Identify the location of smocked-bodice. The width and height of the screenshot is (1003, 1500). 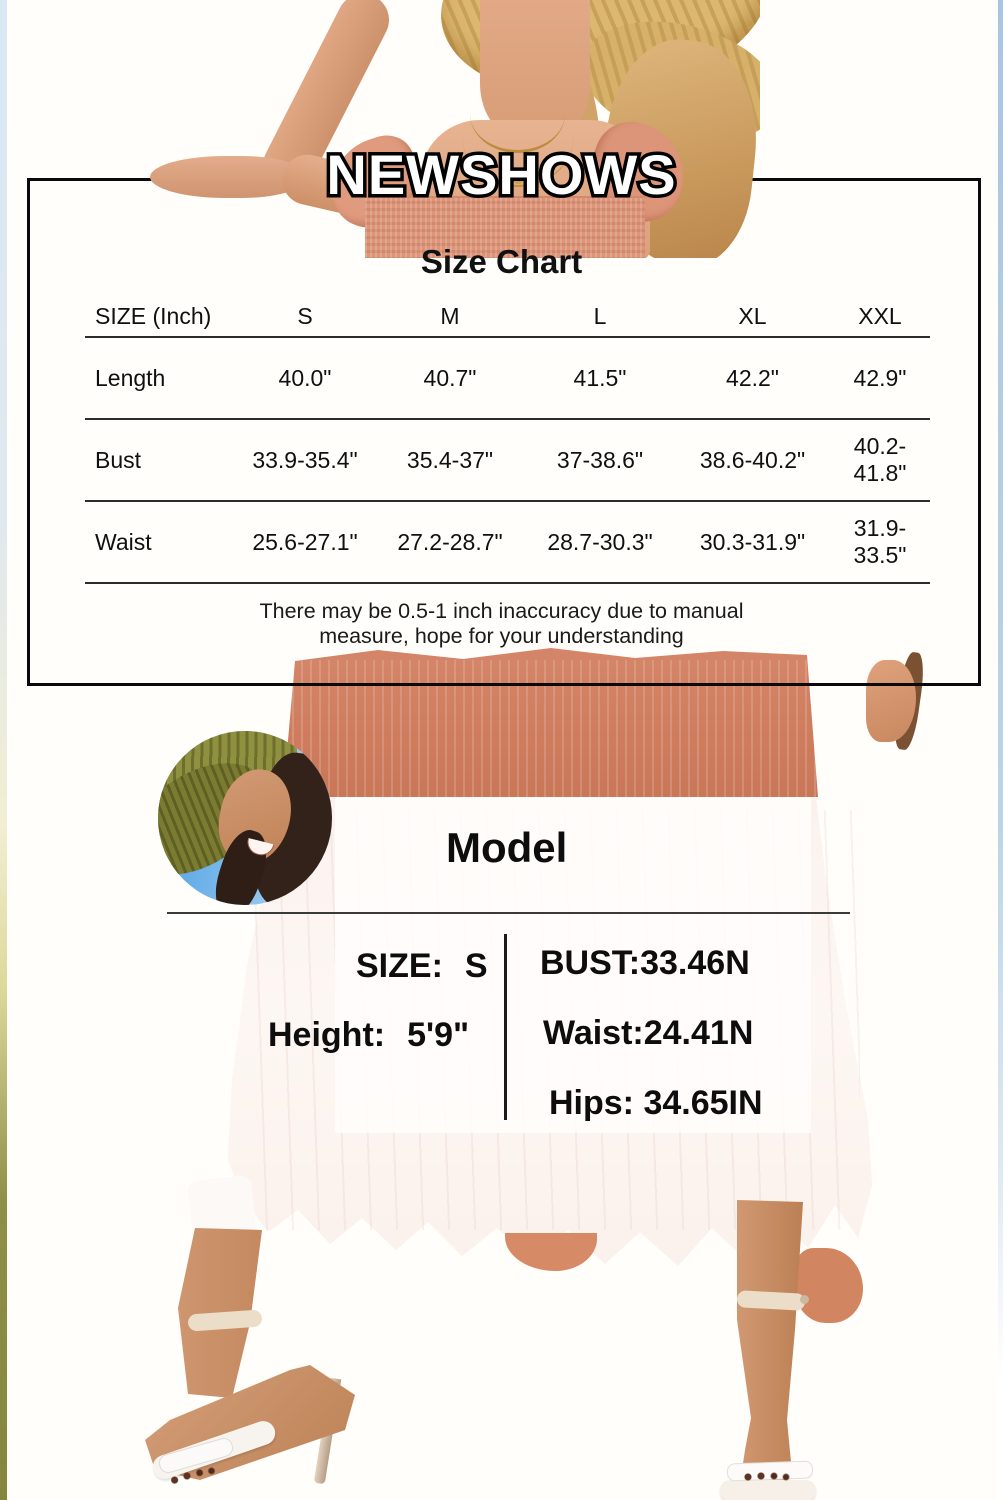
(505, 227).